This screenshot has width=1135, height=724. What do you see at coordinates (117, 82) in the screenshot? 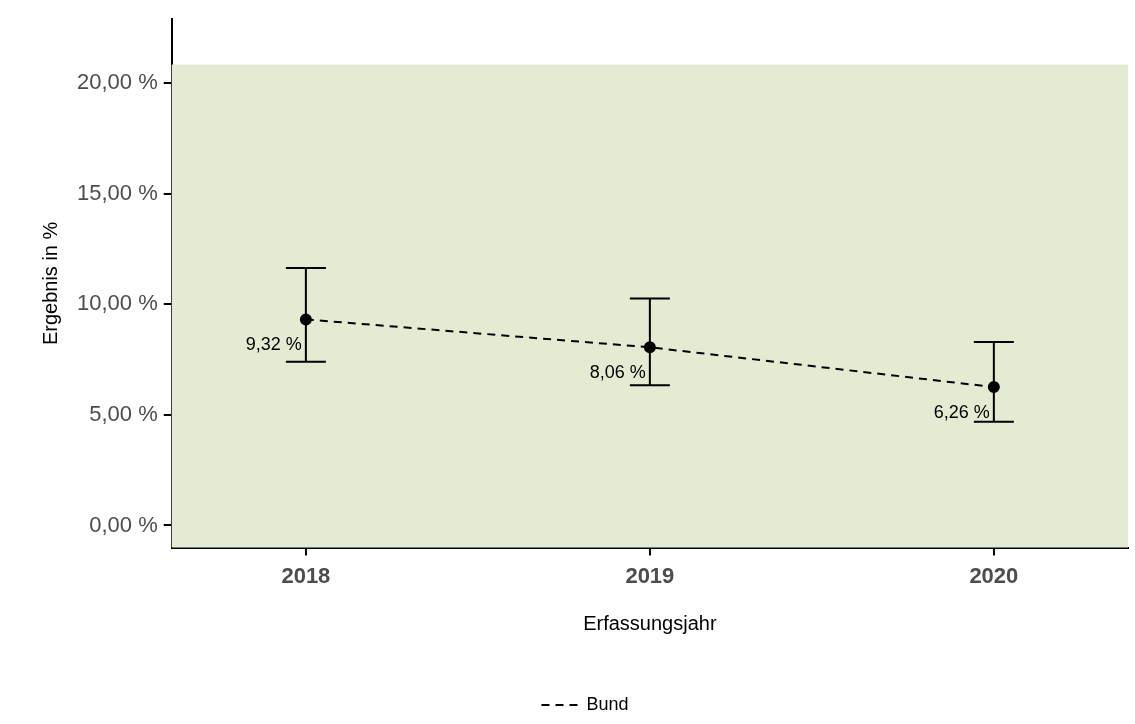
I see `y-tick-label: 20,00 %` at bounding box center [117, 82].